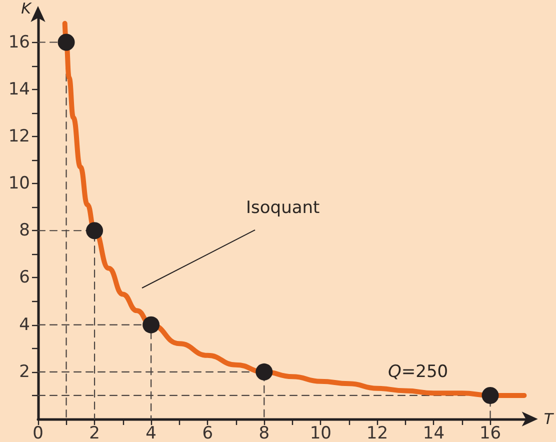  Describe the element at coordinates (264, 433) in the screenshot. I see `x-tick-label: 8` at that location.